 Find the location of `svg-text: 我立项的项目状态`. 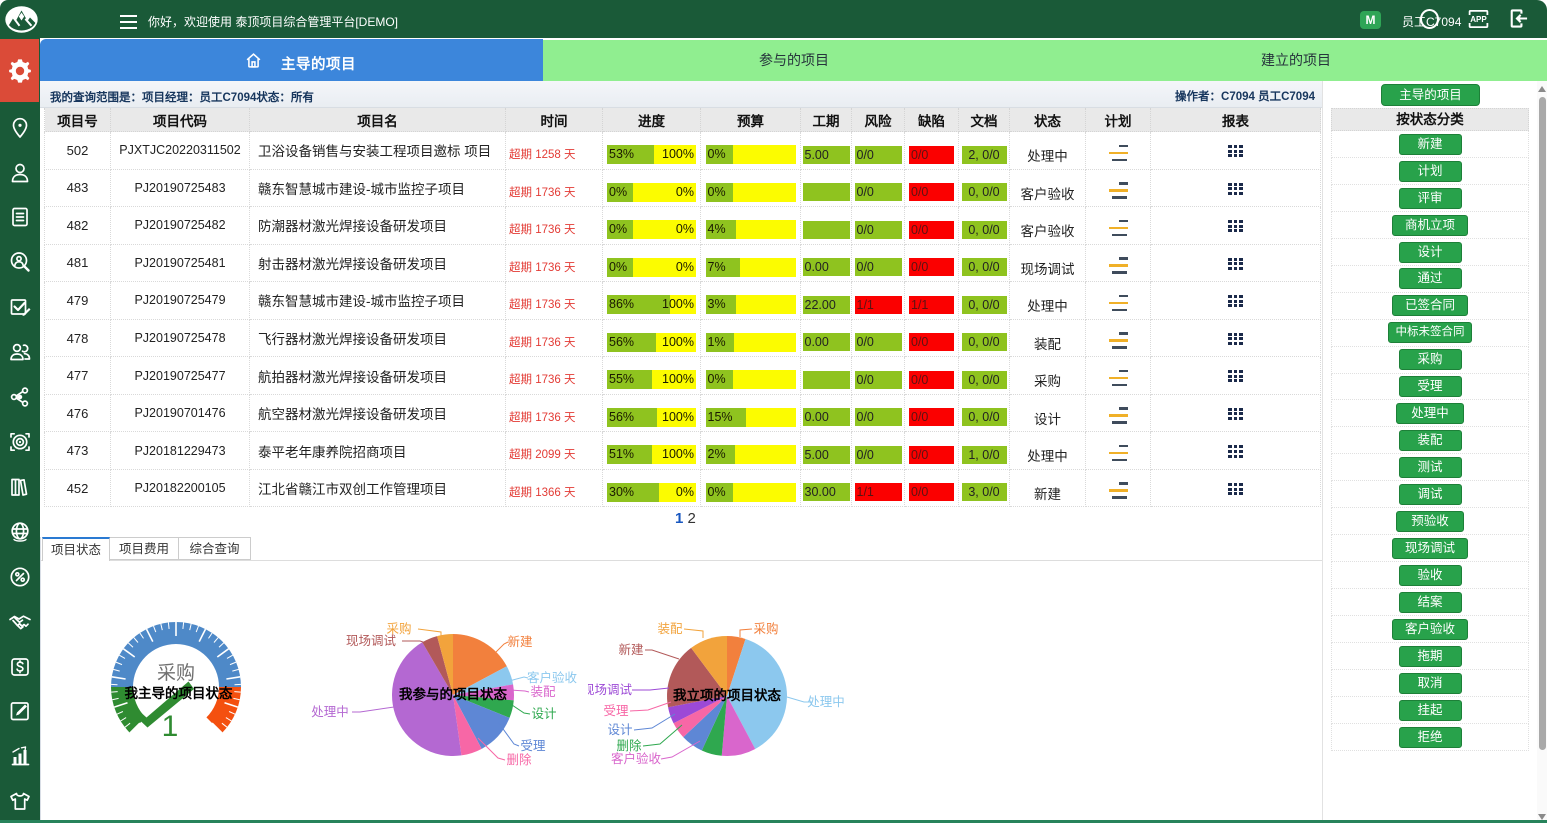

svg-text: 我立项的项目状态 is located at coordinates (727, 695).